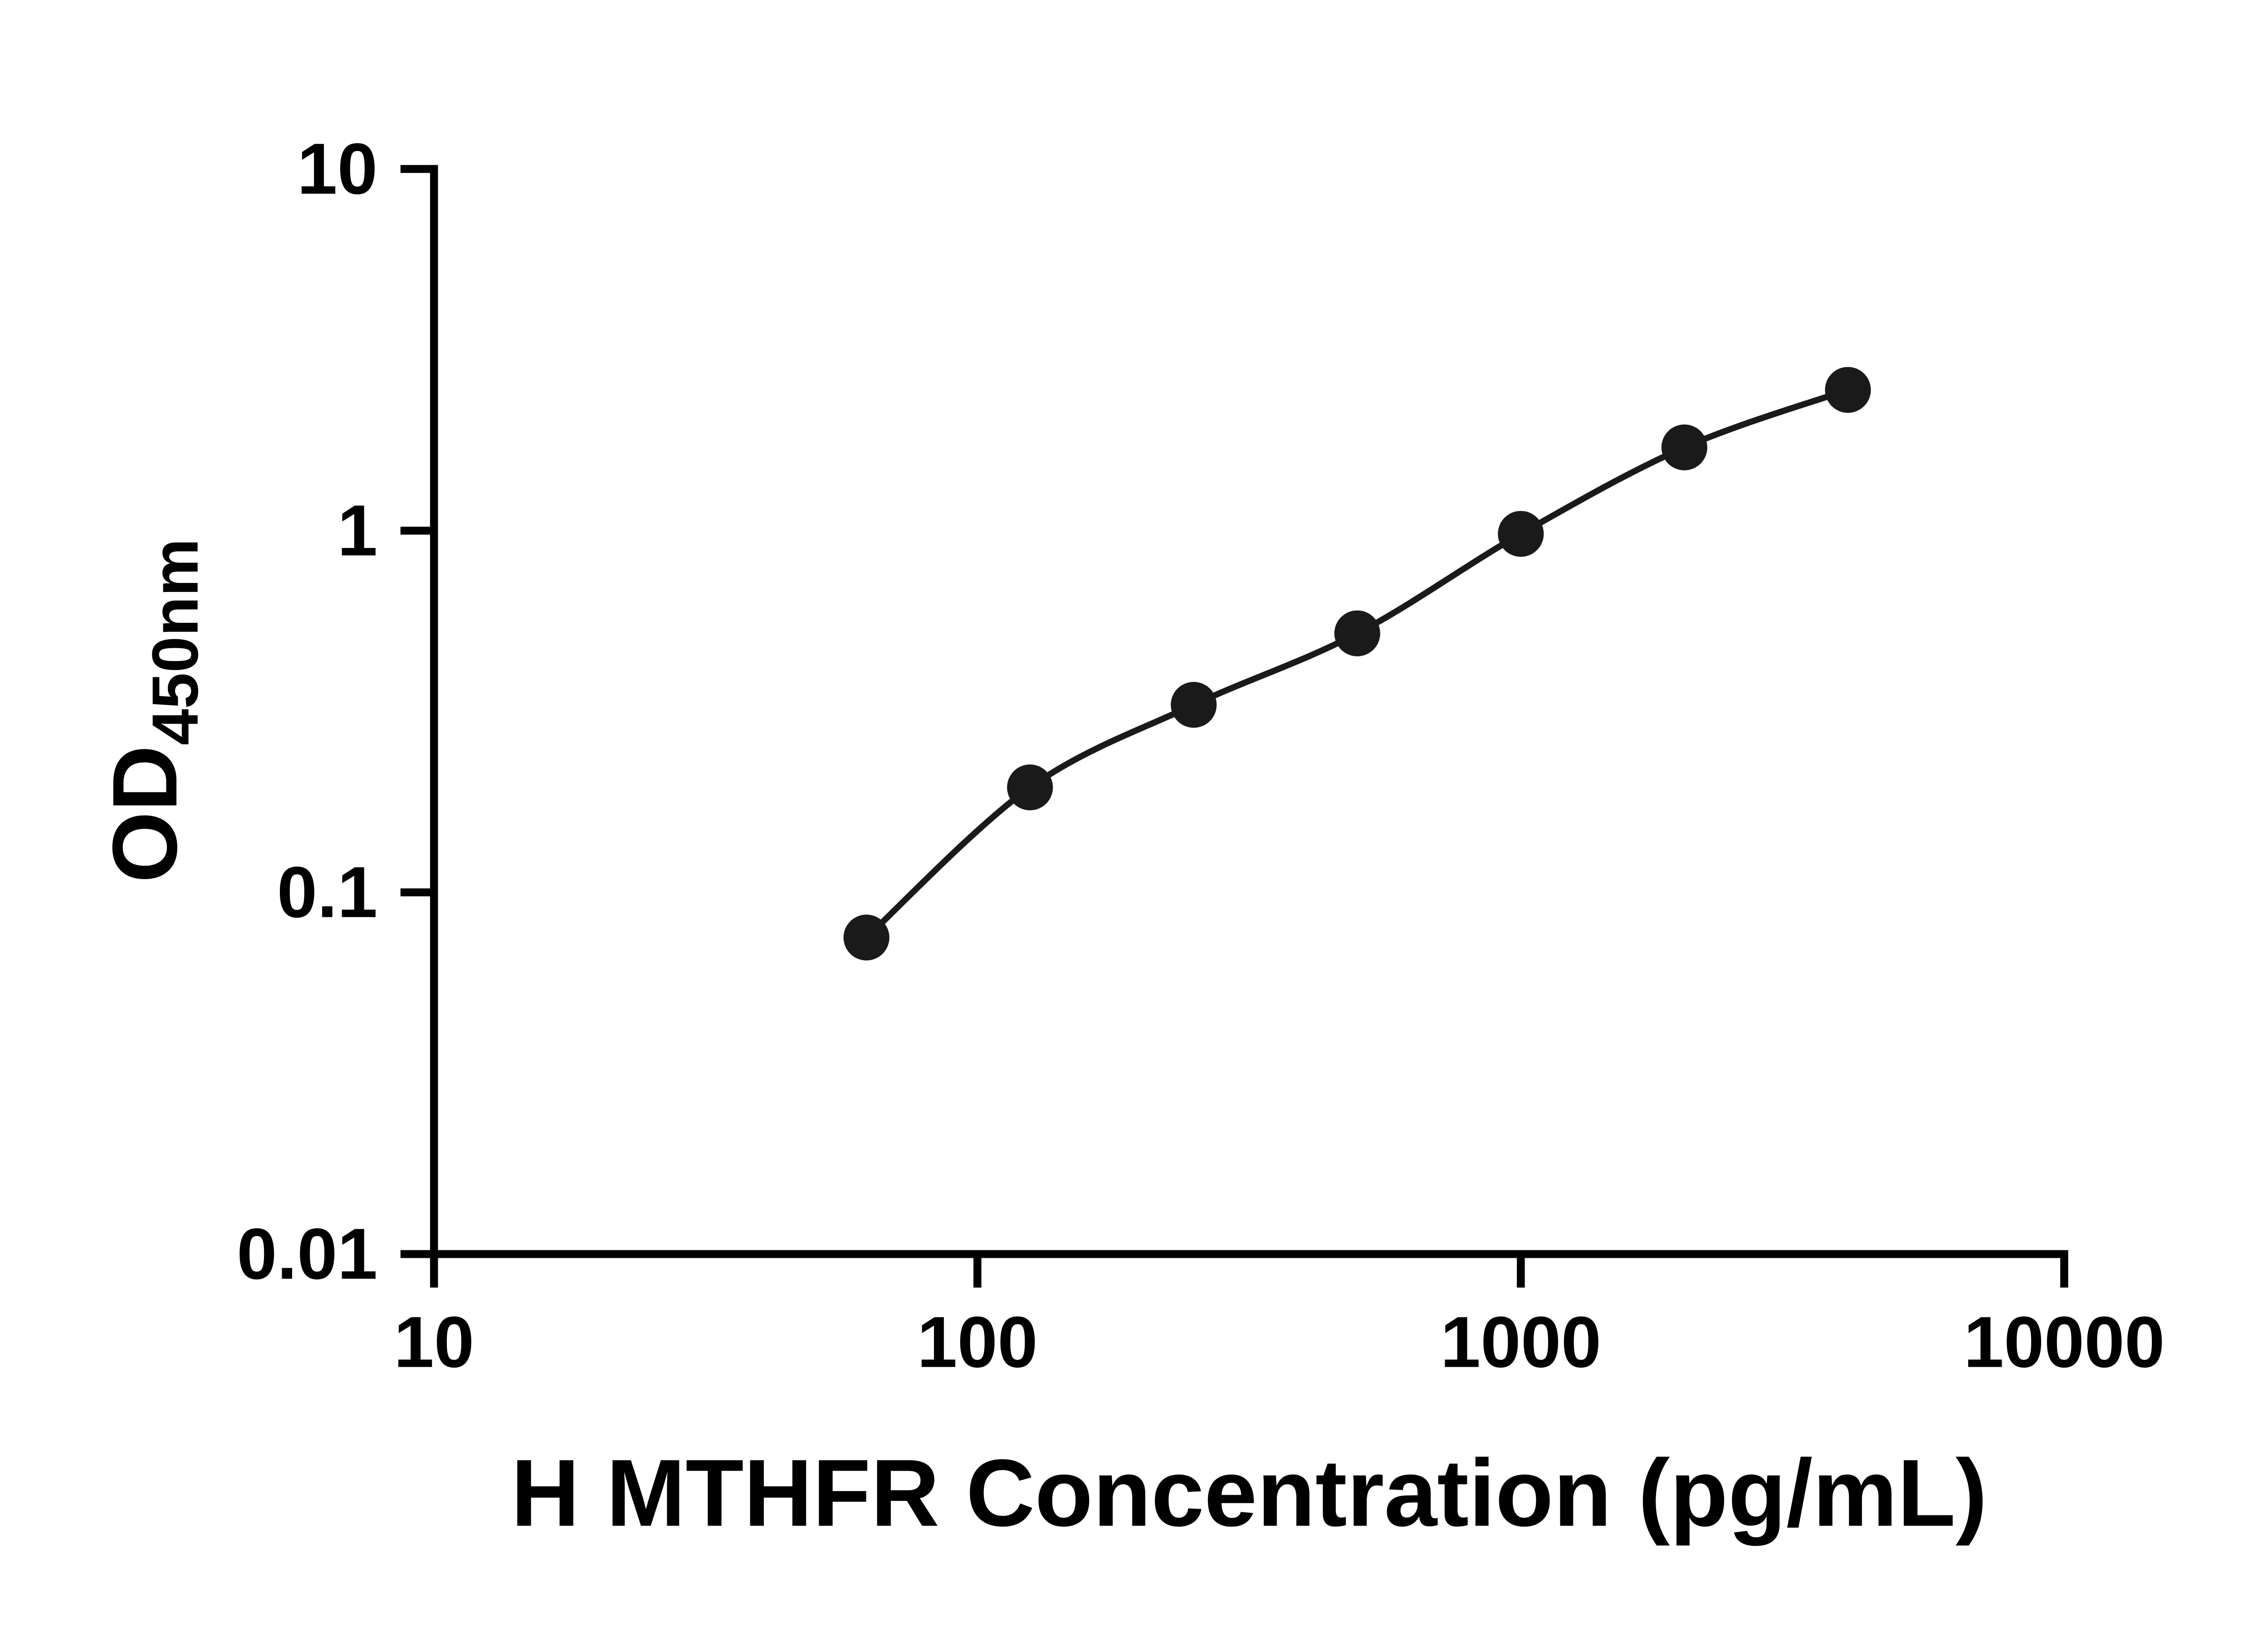 The height and width of the screenshot is (1633, 2268). What do you see at coordinates (2064, 1342) in the screenshot?
I see `x-tick-label: 10000` at bounding box center [2064, 1342].